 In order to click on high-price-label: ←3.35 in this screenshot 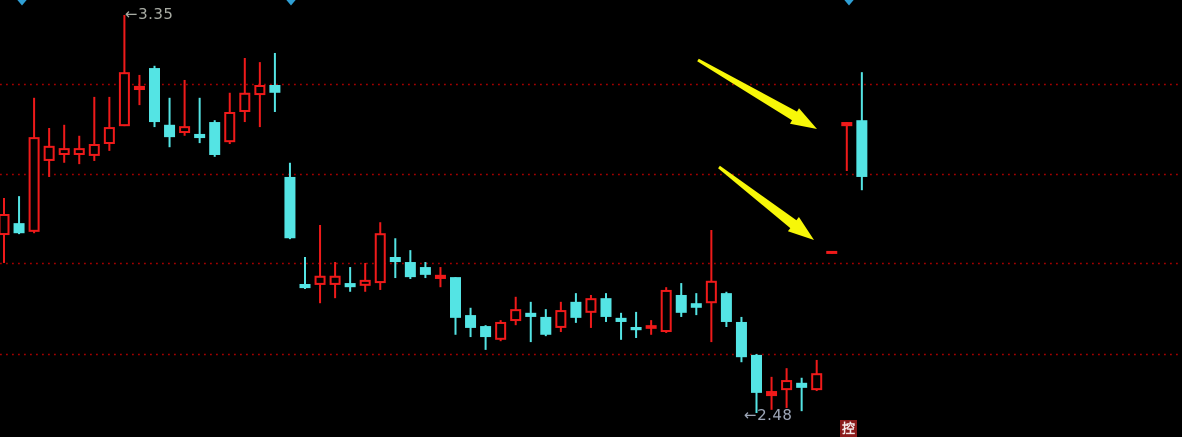, I will do `click(149, 14)`.